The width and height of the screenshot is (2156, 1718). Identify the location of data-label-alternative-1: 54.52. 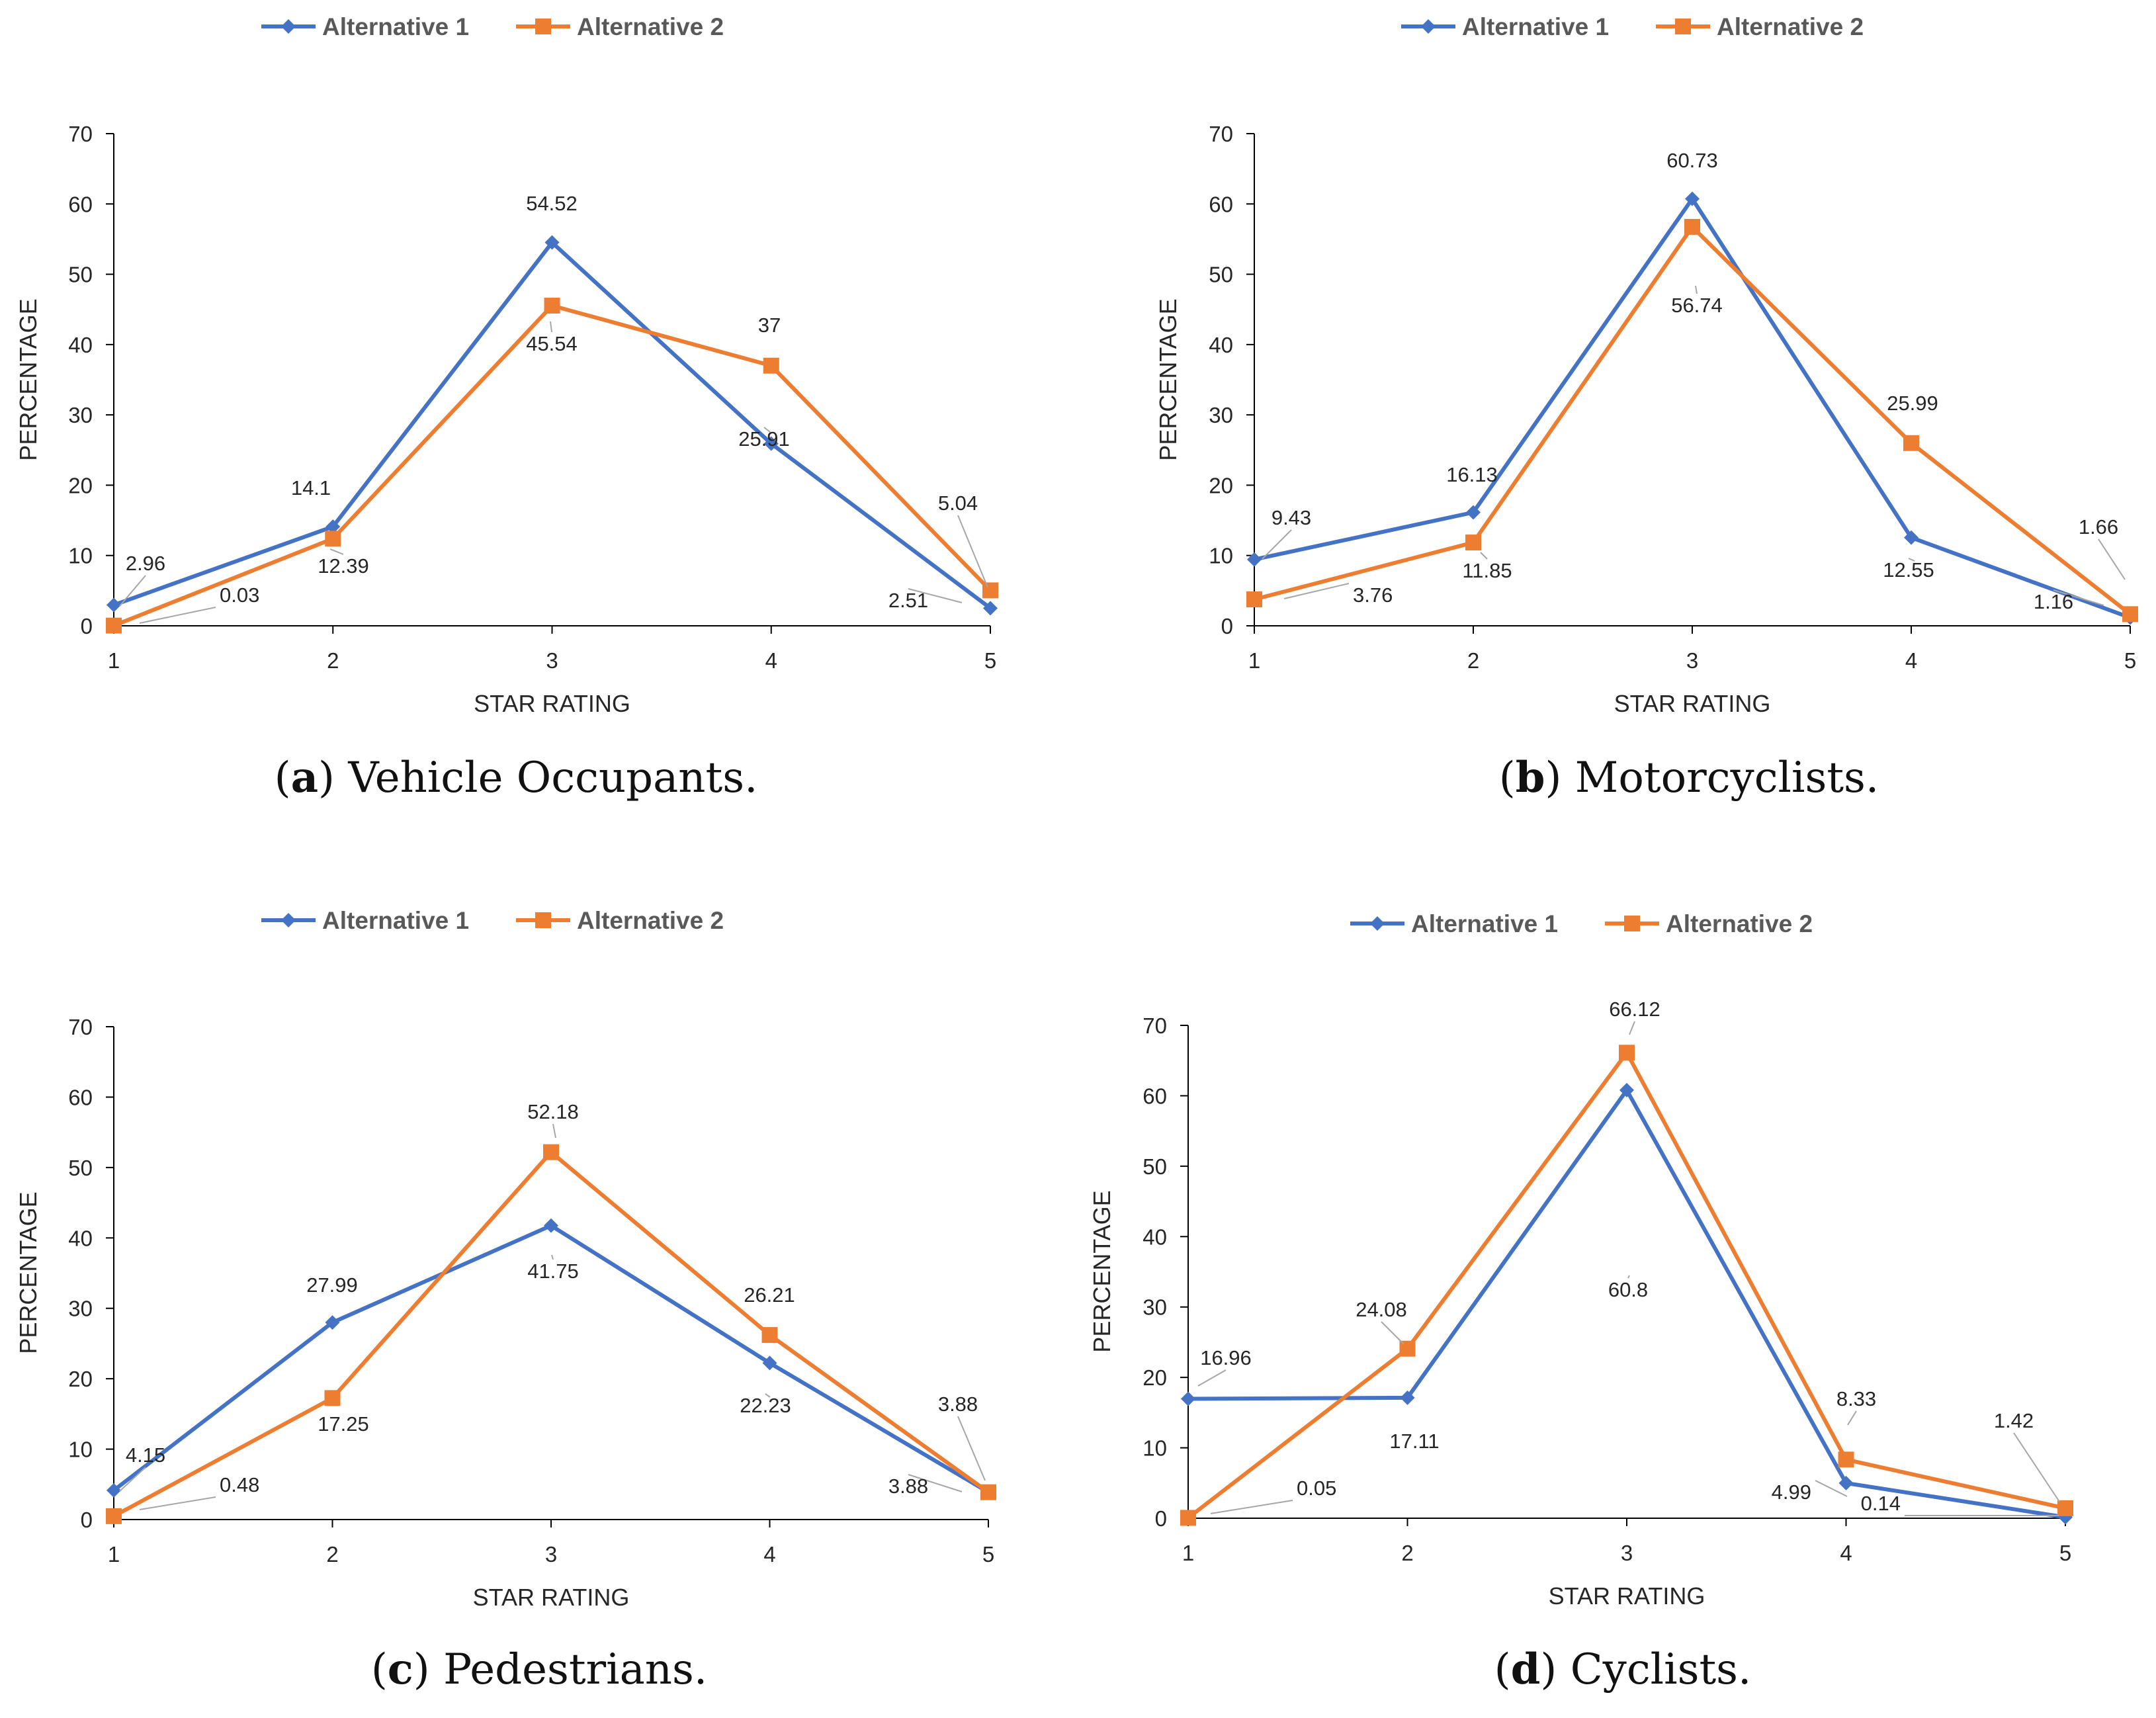
(552, 203).